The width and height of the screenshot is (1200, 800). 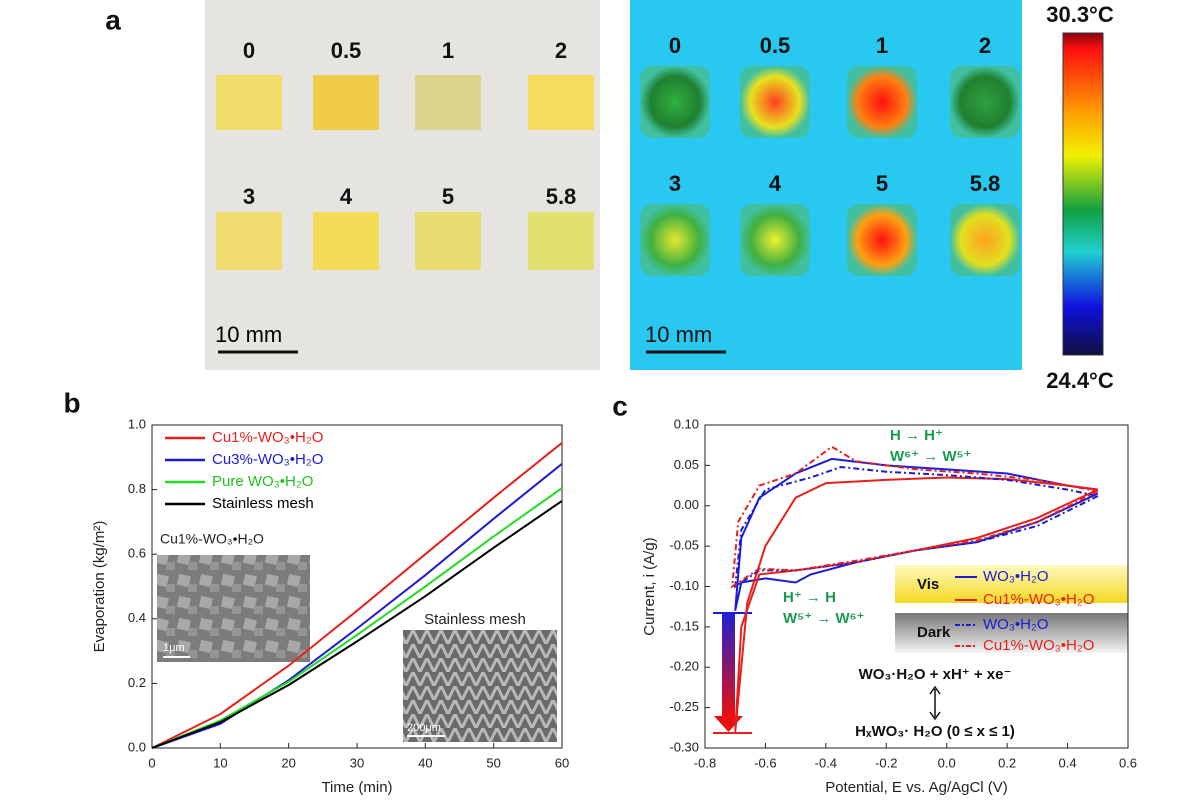 I want to click on arrow-head, so click(x=728, y=724).